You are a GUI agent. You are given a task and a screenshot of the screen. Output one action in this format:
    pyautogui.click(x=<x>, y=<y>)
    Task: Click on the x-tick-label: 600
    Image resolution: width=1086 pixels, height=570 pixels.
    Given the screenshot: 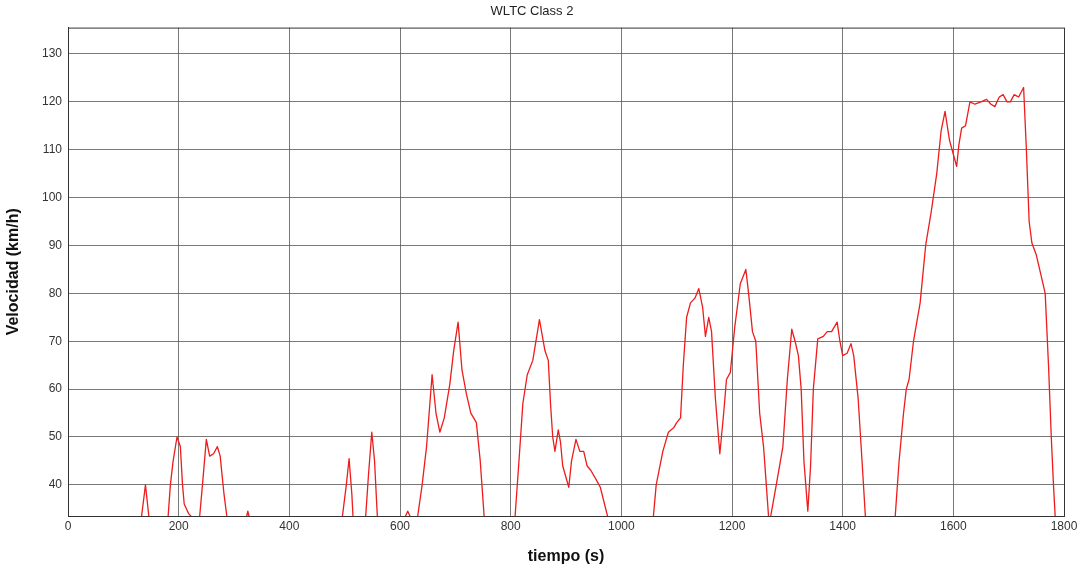 What is the action you would take?
    pyautogui.click(x=400, y=525)
    